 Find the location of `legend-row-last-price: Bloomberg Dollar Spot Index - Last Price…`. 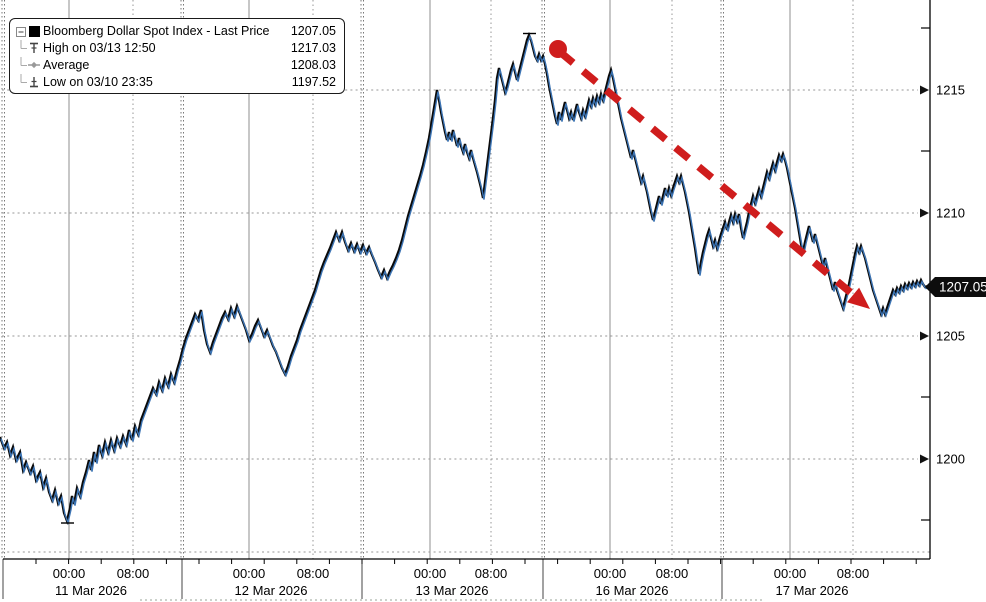

legend-row-last-price: Bloomberg Dollar Spot Index - Last Price… is located at coordinates (175, 30).